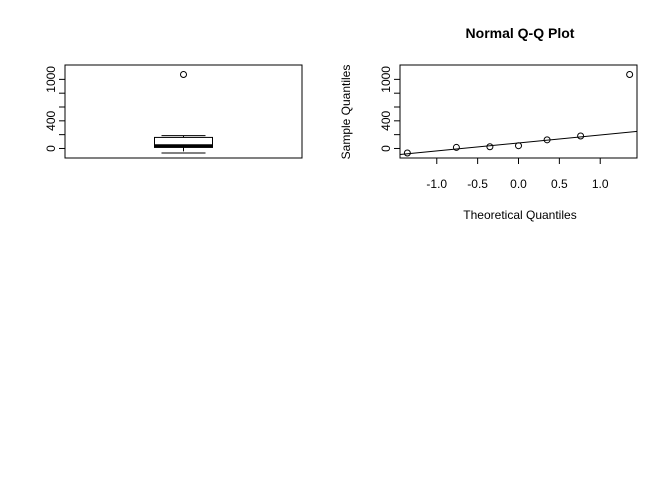 This screenshot has height=480, width=672. I want to click on qq-x-tick-label: 0.0, so click(518, 184).